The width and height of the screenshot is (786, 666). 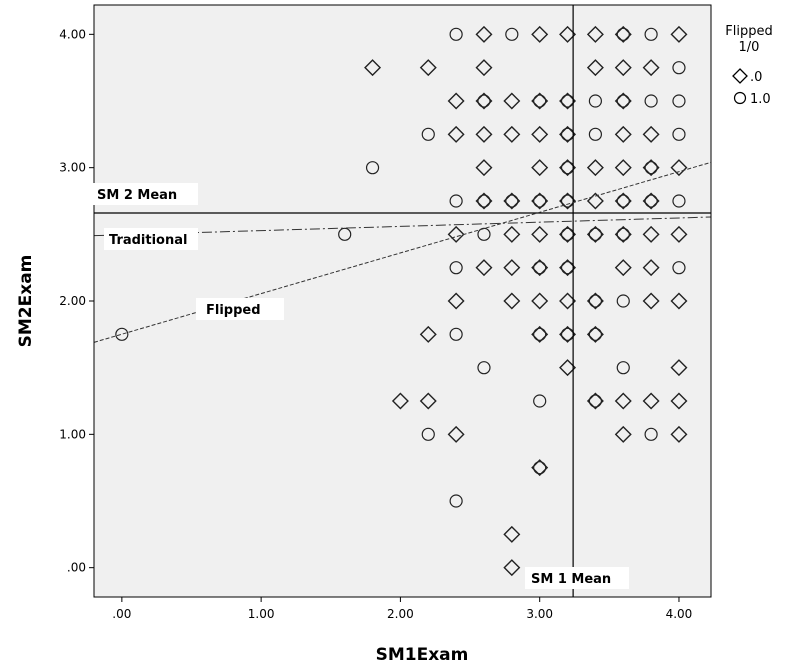 I want to click on y-tick-label: 1.00, so click(x=72, y=434).